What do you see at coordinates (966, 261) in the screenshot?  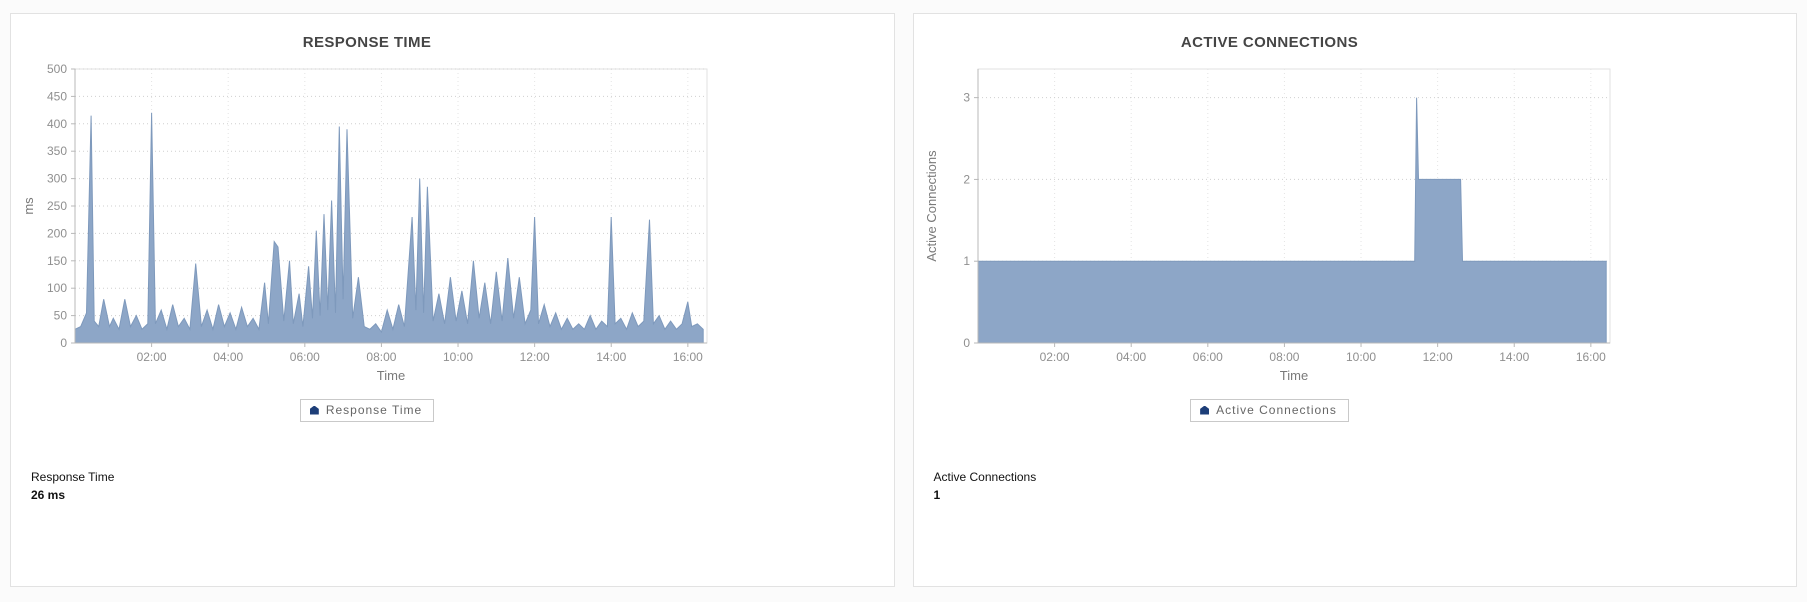 I see `y-tick-label: 1` at bounding box center [966, 261].